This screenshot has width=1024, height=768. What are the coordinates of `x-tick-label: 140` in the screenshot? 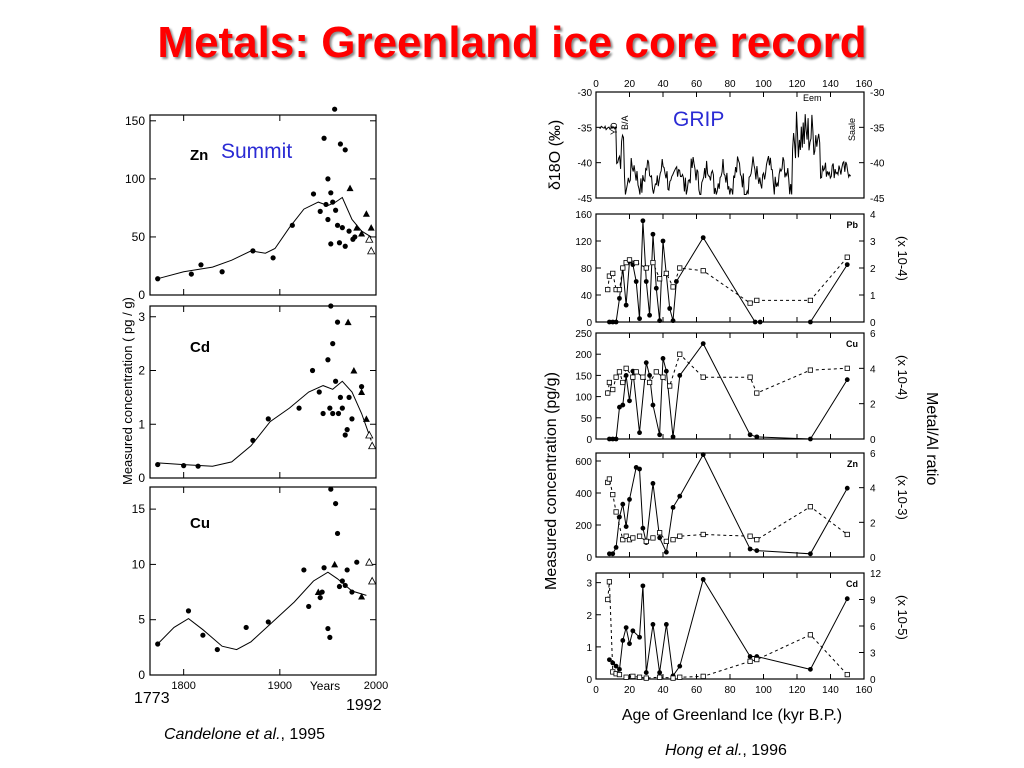 It's located at (830, 690).